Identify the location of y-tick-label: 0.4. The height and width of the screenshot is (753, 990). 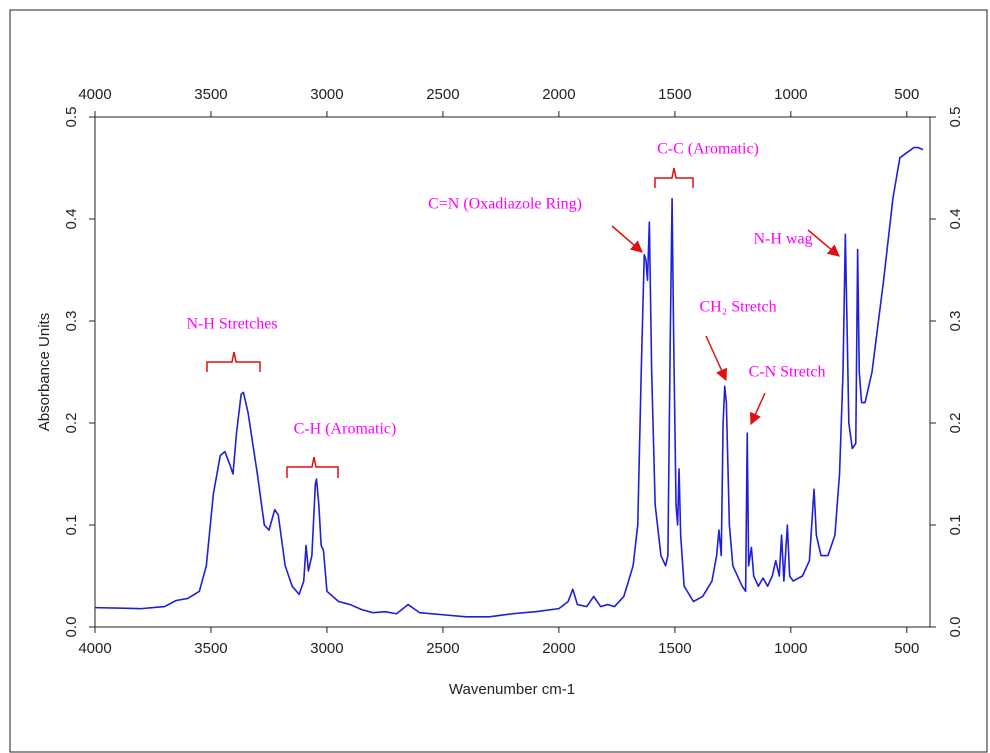
(71, 219).